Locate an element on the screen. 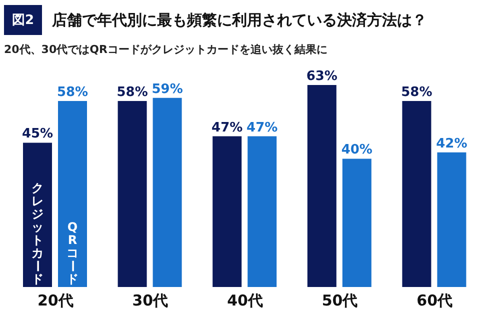  data-label: 59% is located at coordinates (167, 89).